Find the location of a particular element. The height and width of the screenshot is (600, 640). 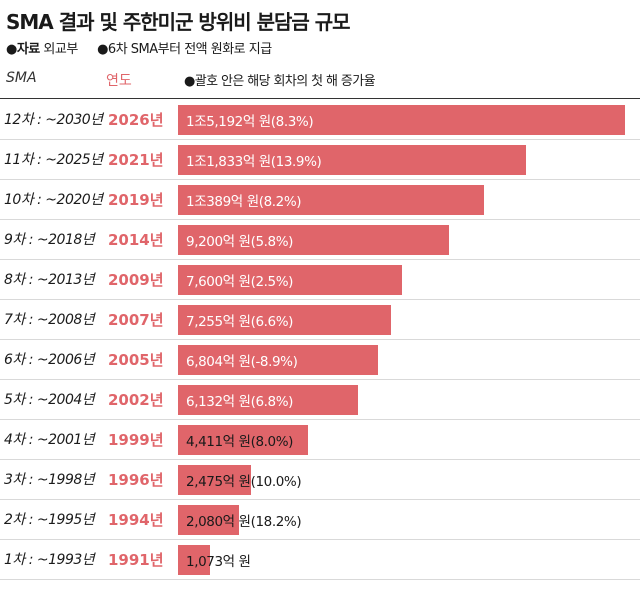

table-row: 12차 : ~2030년 2026년 1조5,192억 원(8.3%) is located at coordinates (320, 120).